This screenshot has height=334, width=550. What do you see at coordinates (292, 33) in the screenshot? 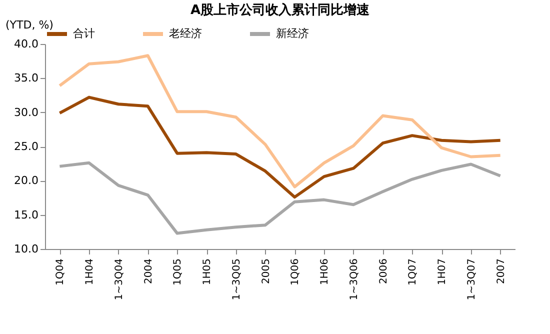
I see `legend-label: 新经济` at bounding box center [292, 33].